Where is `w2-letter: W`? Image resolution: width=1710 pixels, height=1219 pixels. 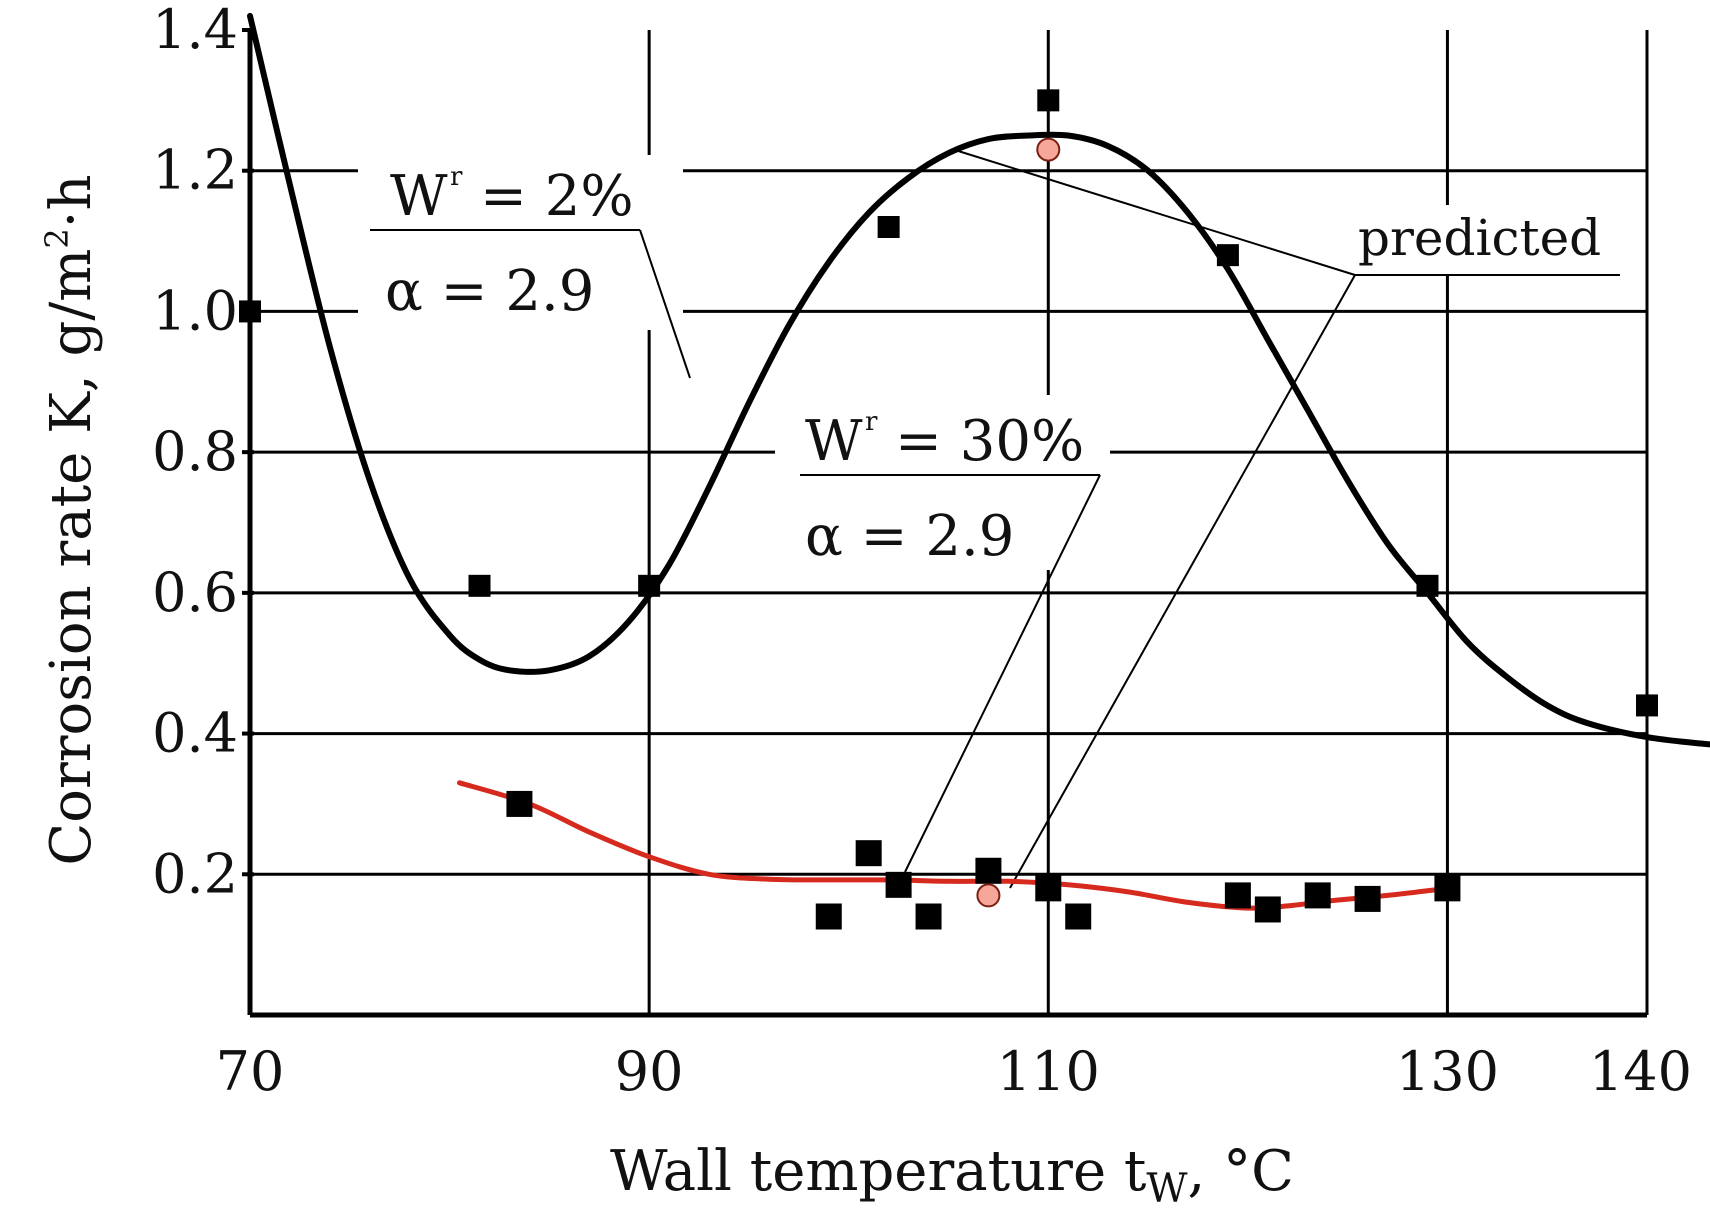
w2-letter: W is located at coordinates (419, 196).